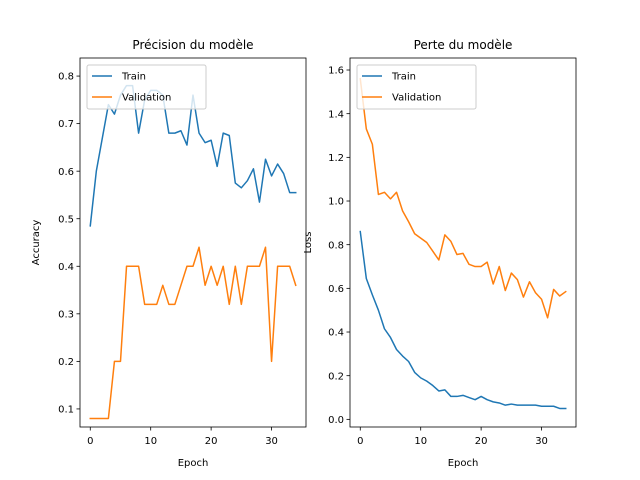 This screenshot has width=640, height=480. What do you see at coordinates (192, 45) in the screenshot?
I see `accuracy-chart-title: Précision du modèle` at bounding box center [192, 45].